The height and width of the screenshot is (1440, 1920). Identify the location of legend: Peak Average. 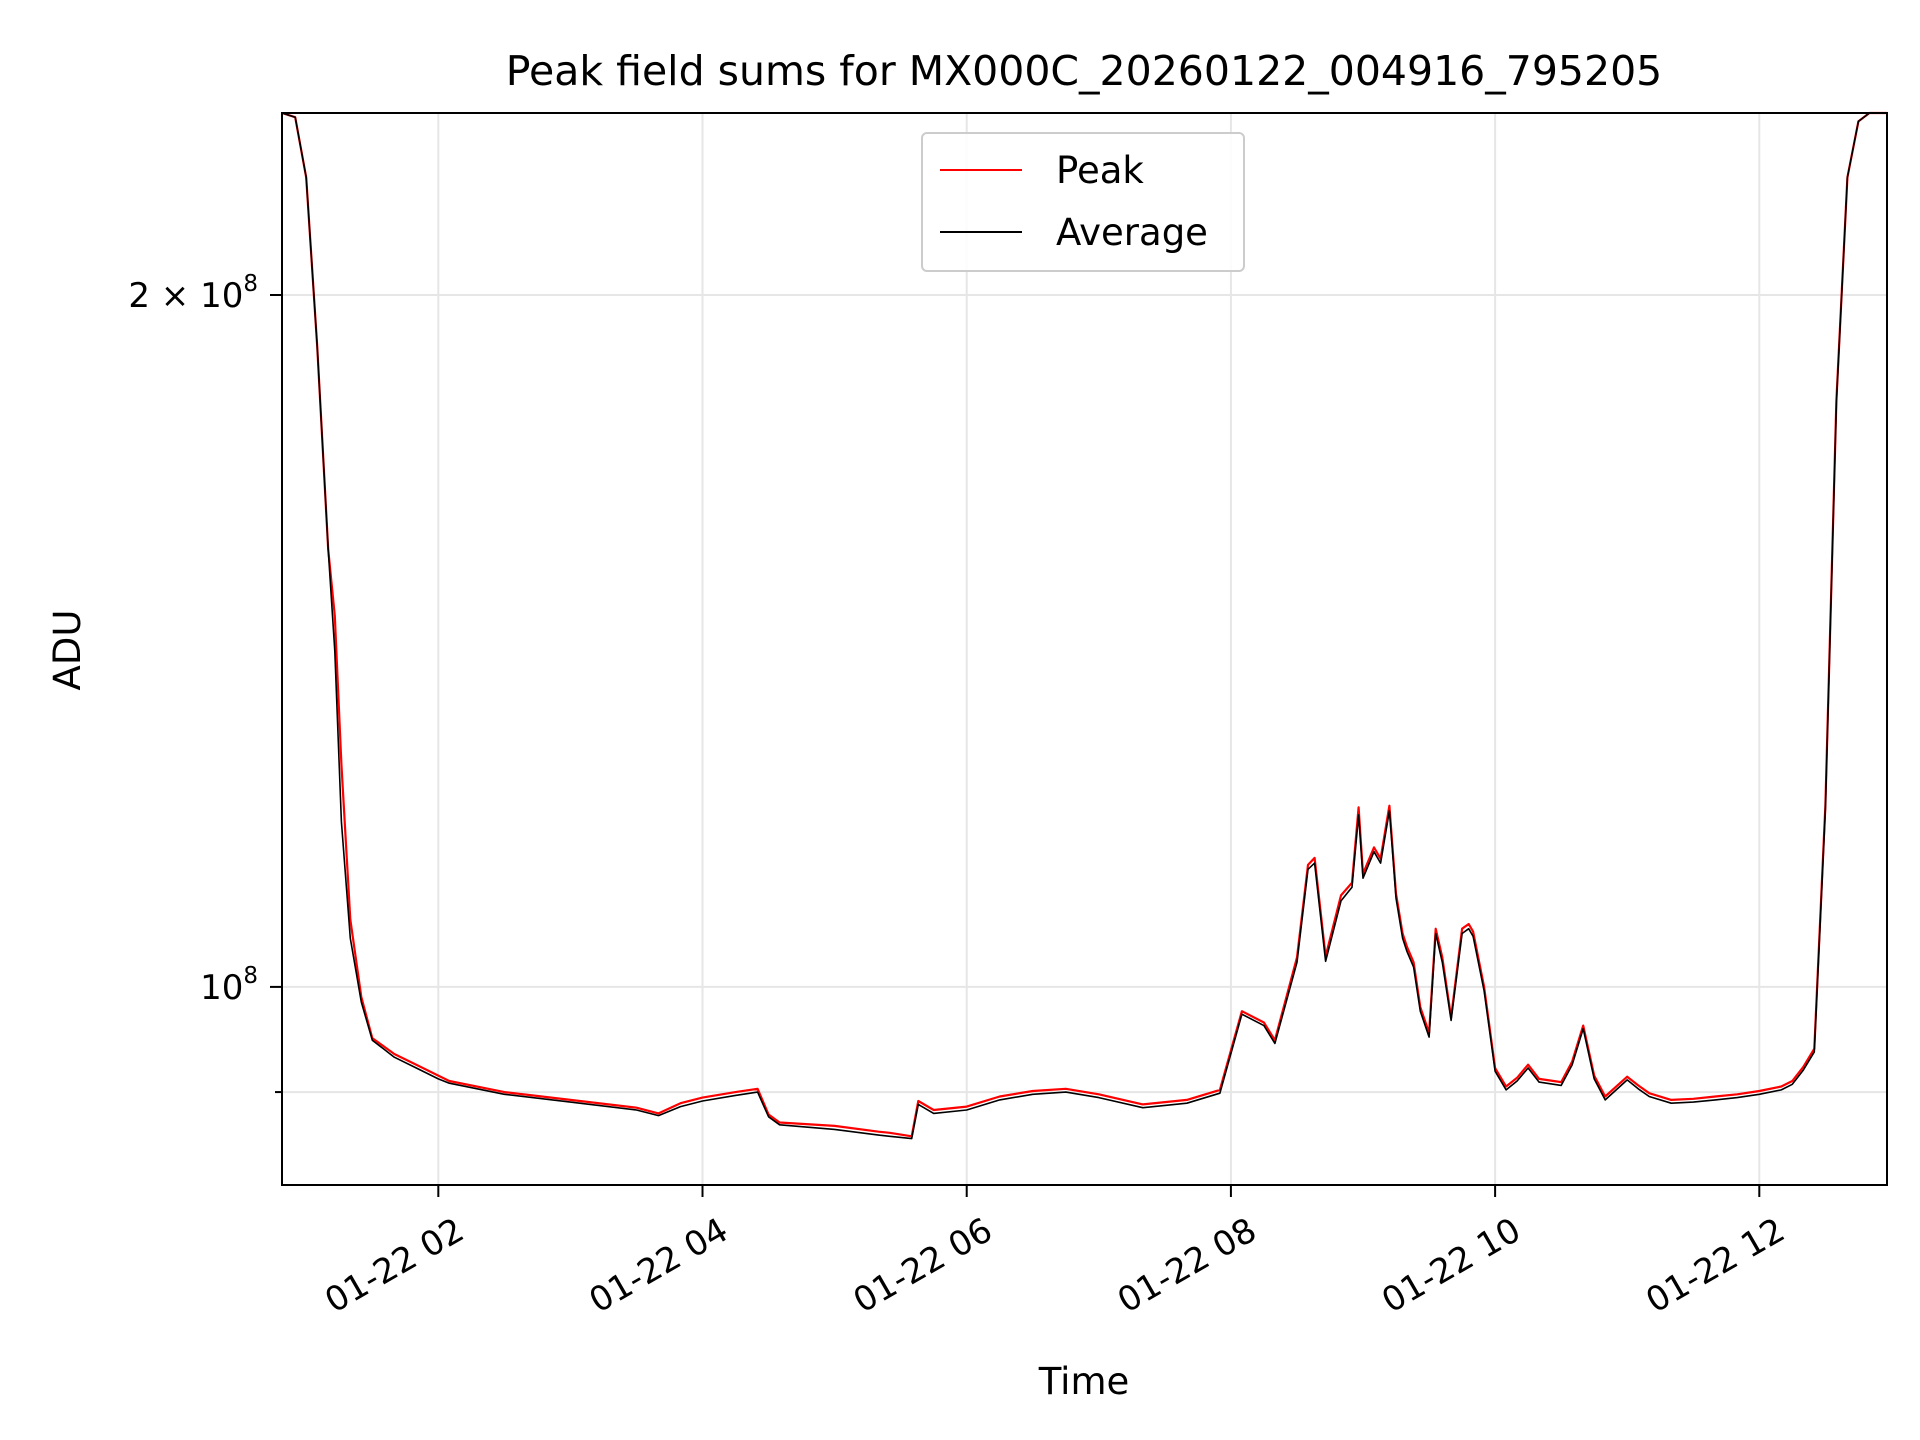
(1083, 202).